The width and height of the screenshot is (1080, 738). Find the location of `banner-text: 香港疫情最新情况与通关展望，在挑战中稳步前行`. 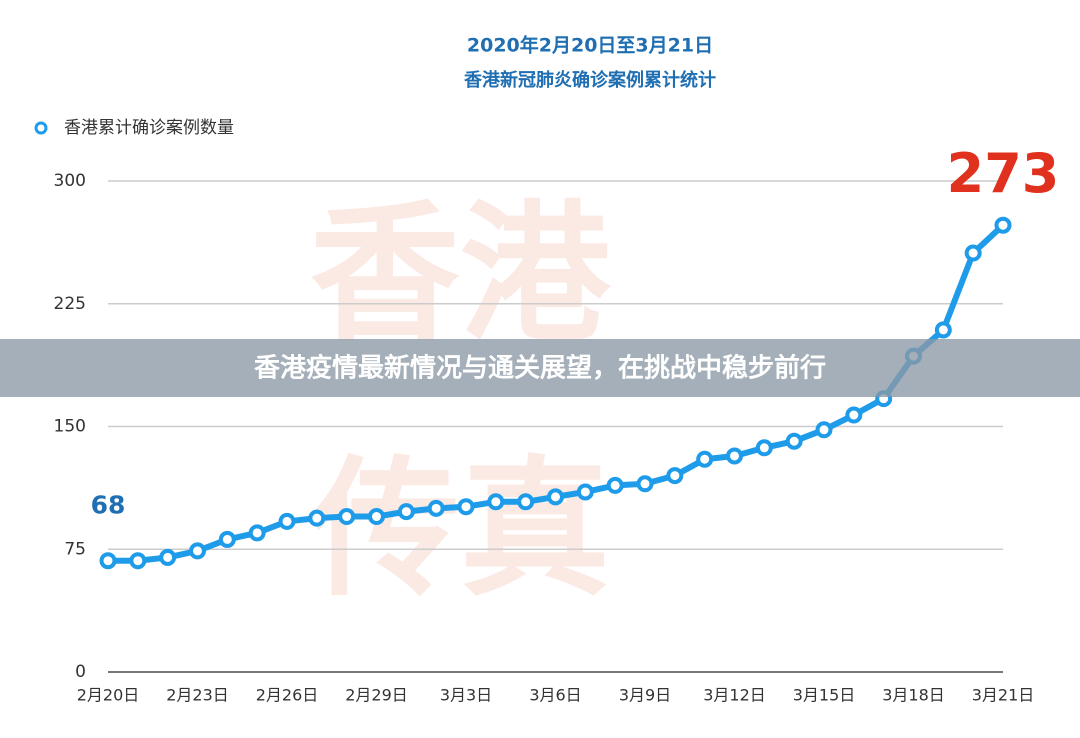

banner-text: 香港疫情最新情况与通关展望，在挑战中稳步前行 is located at coordinates (540, 368).